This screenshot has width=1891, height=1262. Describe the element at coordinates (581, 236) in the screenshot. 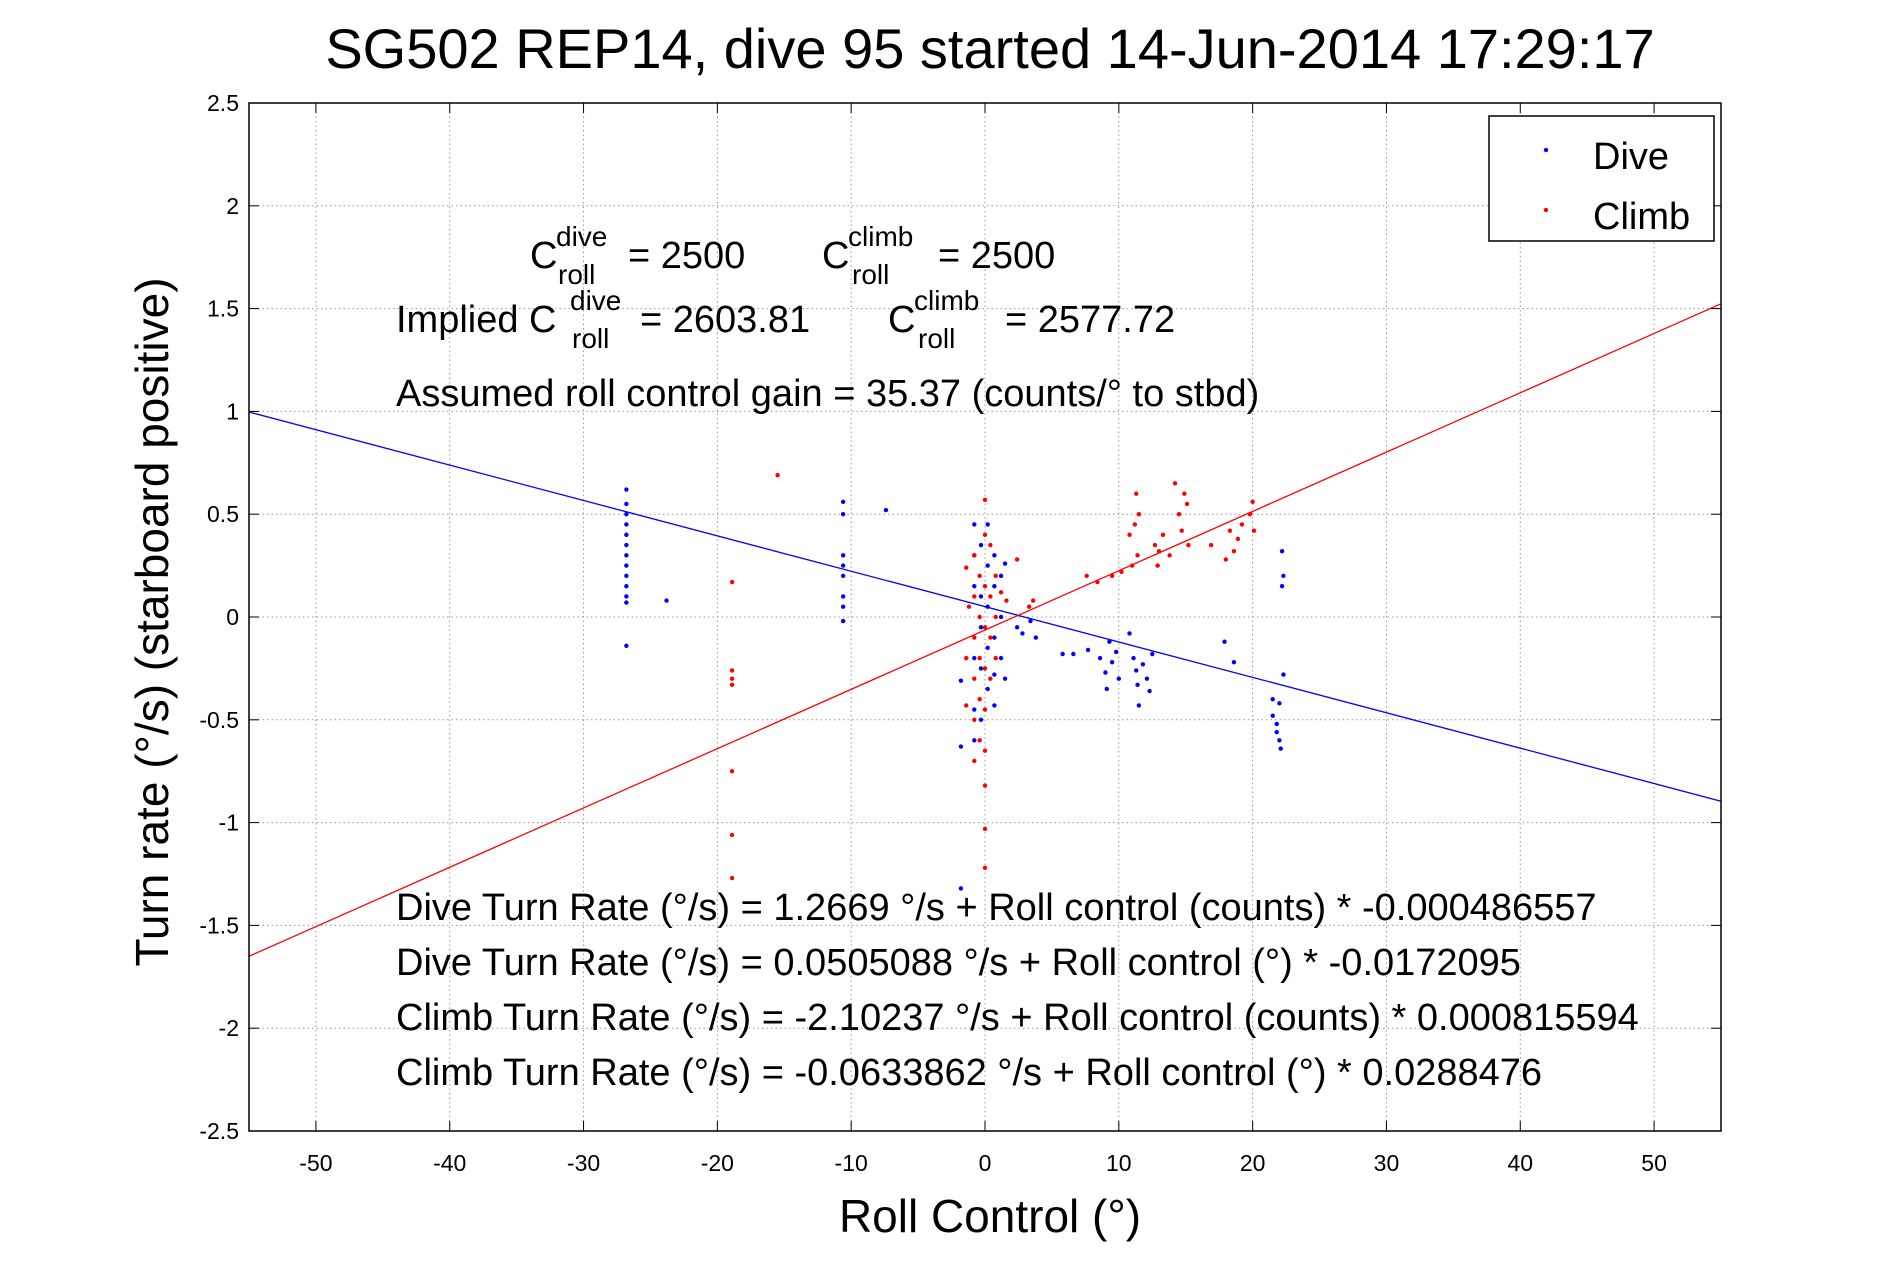

I see `svg-text: dive` at that location.